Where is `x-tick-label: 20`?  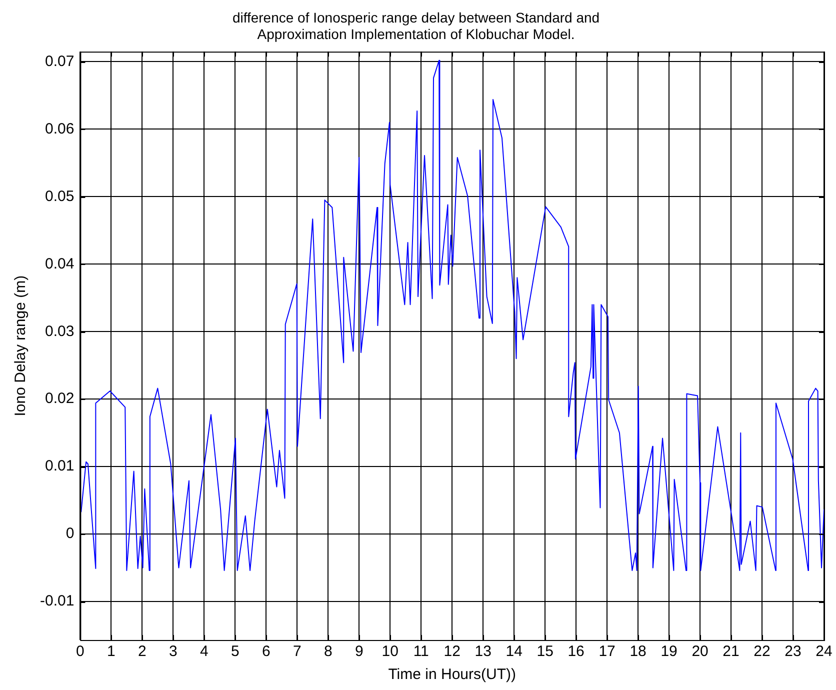
x-tick-label: 20 is located at coordinates (700, 651).